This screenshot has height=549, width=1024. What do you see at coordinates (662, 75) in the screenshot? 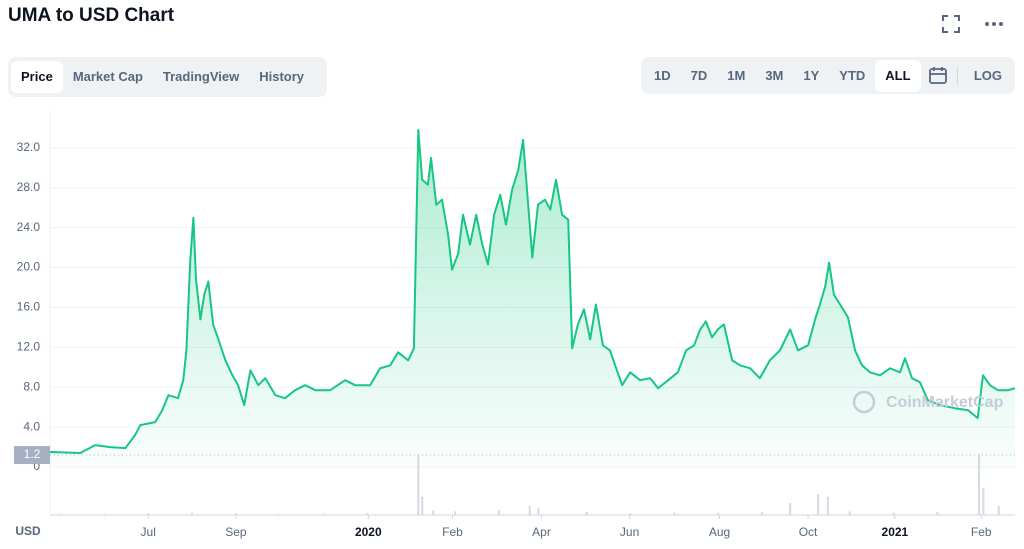
I see `range-button: 1D` at bounding box center [662, 75].